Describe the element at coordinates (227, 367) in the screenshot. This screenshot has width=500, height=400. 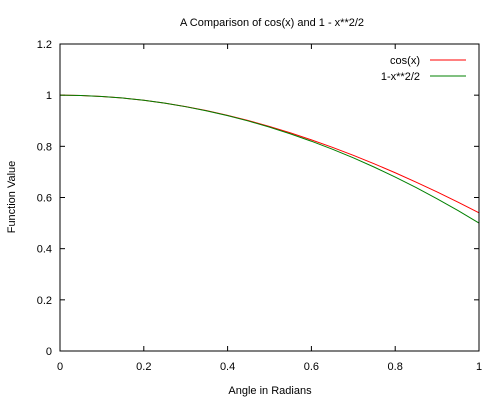
I see `x-tick-label: 0.4` at that location.